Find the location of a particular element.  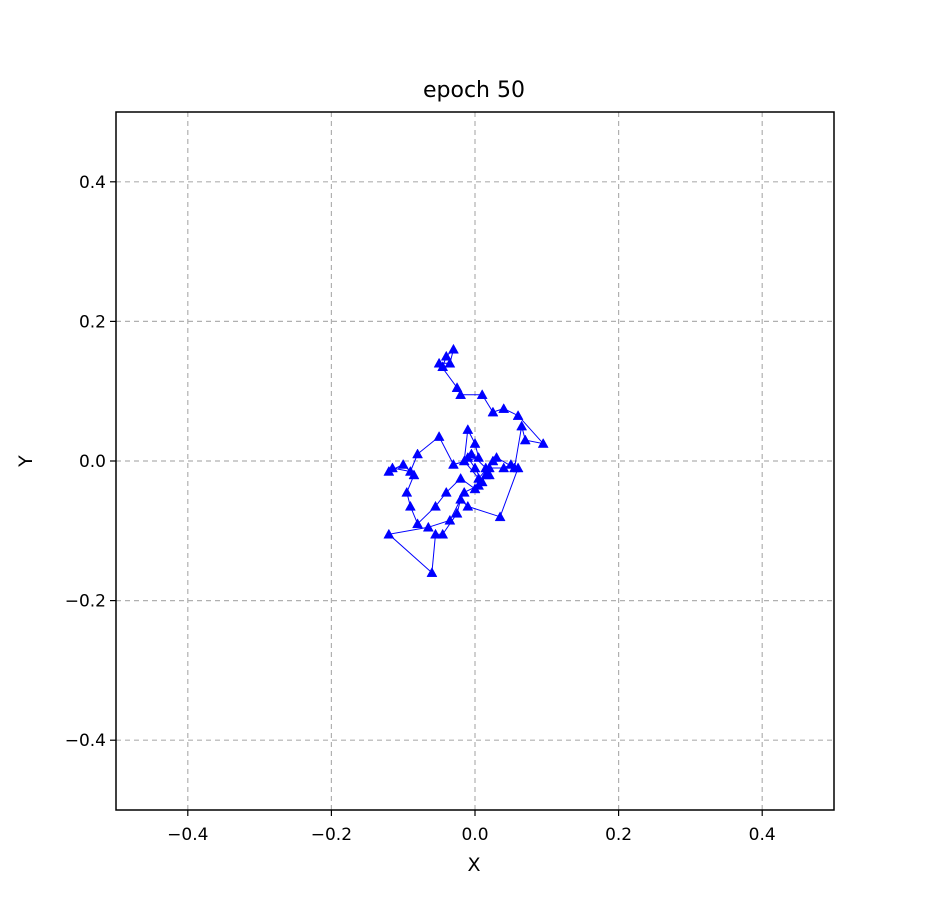

x-tick-label: −0.4 is located at coordinates (187, 835).